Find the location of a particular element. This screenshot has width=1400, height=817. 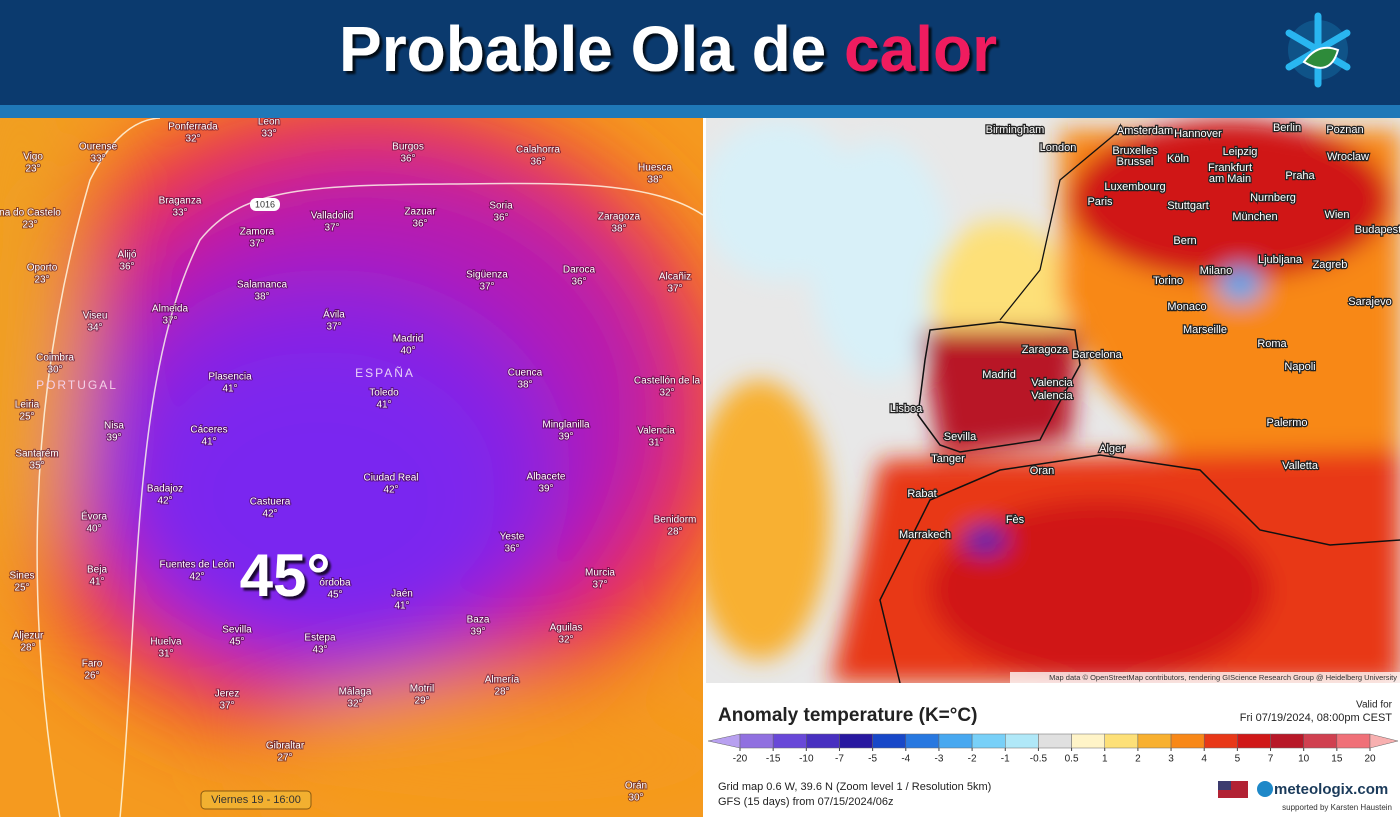

logo is located at coordinates (1318, 50).